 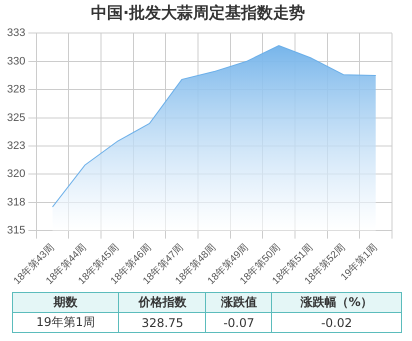 What do you see at coordinates (16, 146) in the screenshot?
I see `y-tick-label: 323` at bounding box center [16, 146].